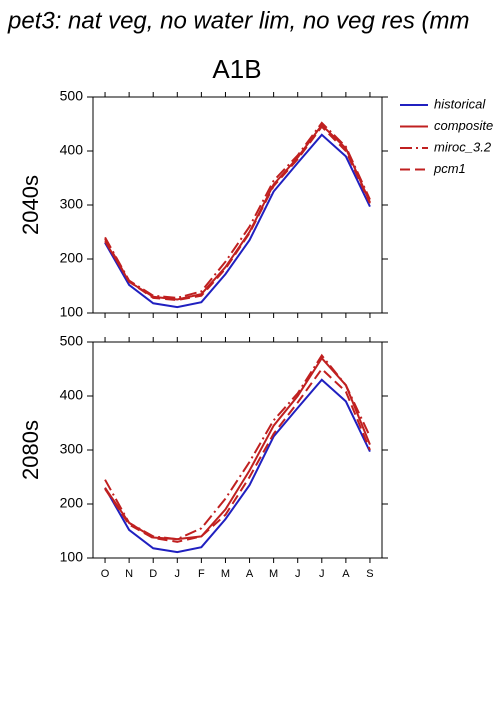 The width and height of the screenshot is (501, 709). What do you see at coordinates (201, 574) in the screenshot?
I see `x-tick-label: F` at bounding box center [201, 574].